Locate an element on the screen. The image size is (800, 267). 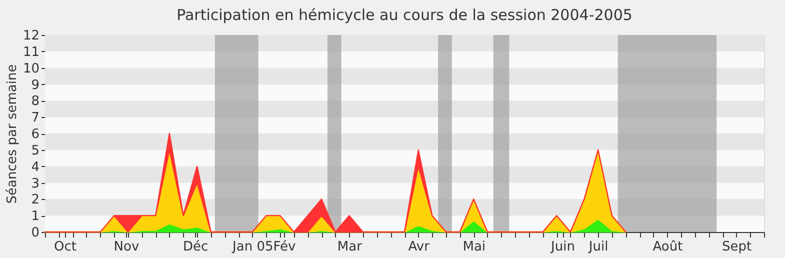
y-tick-label: 0 is located at coordinates (35, 233).